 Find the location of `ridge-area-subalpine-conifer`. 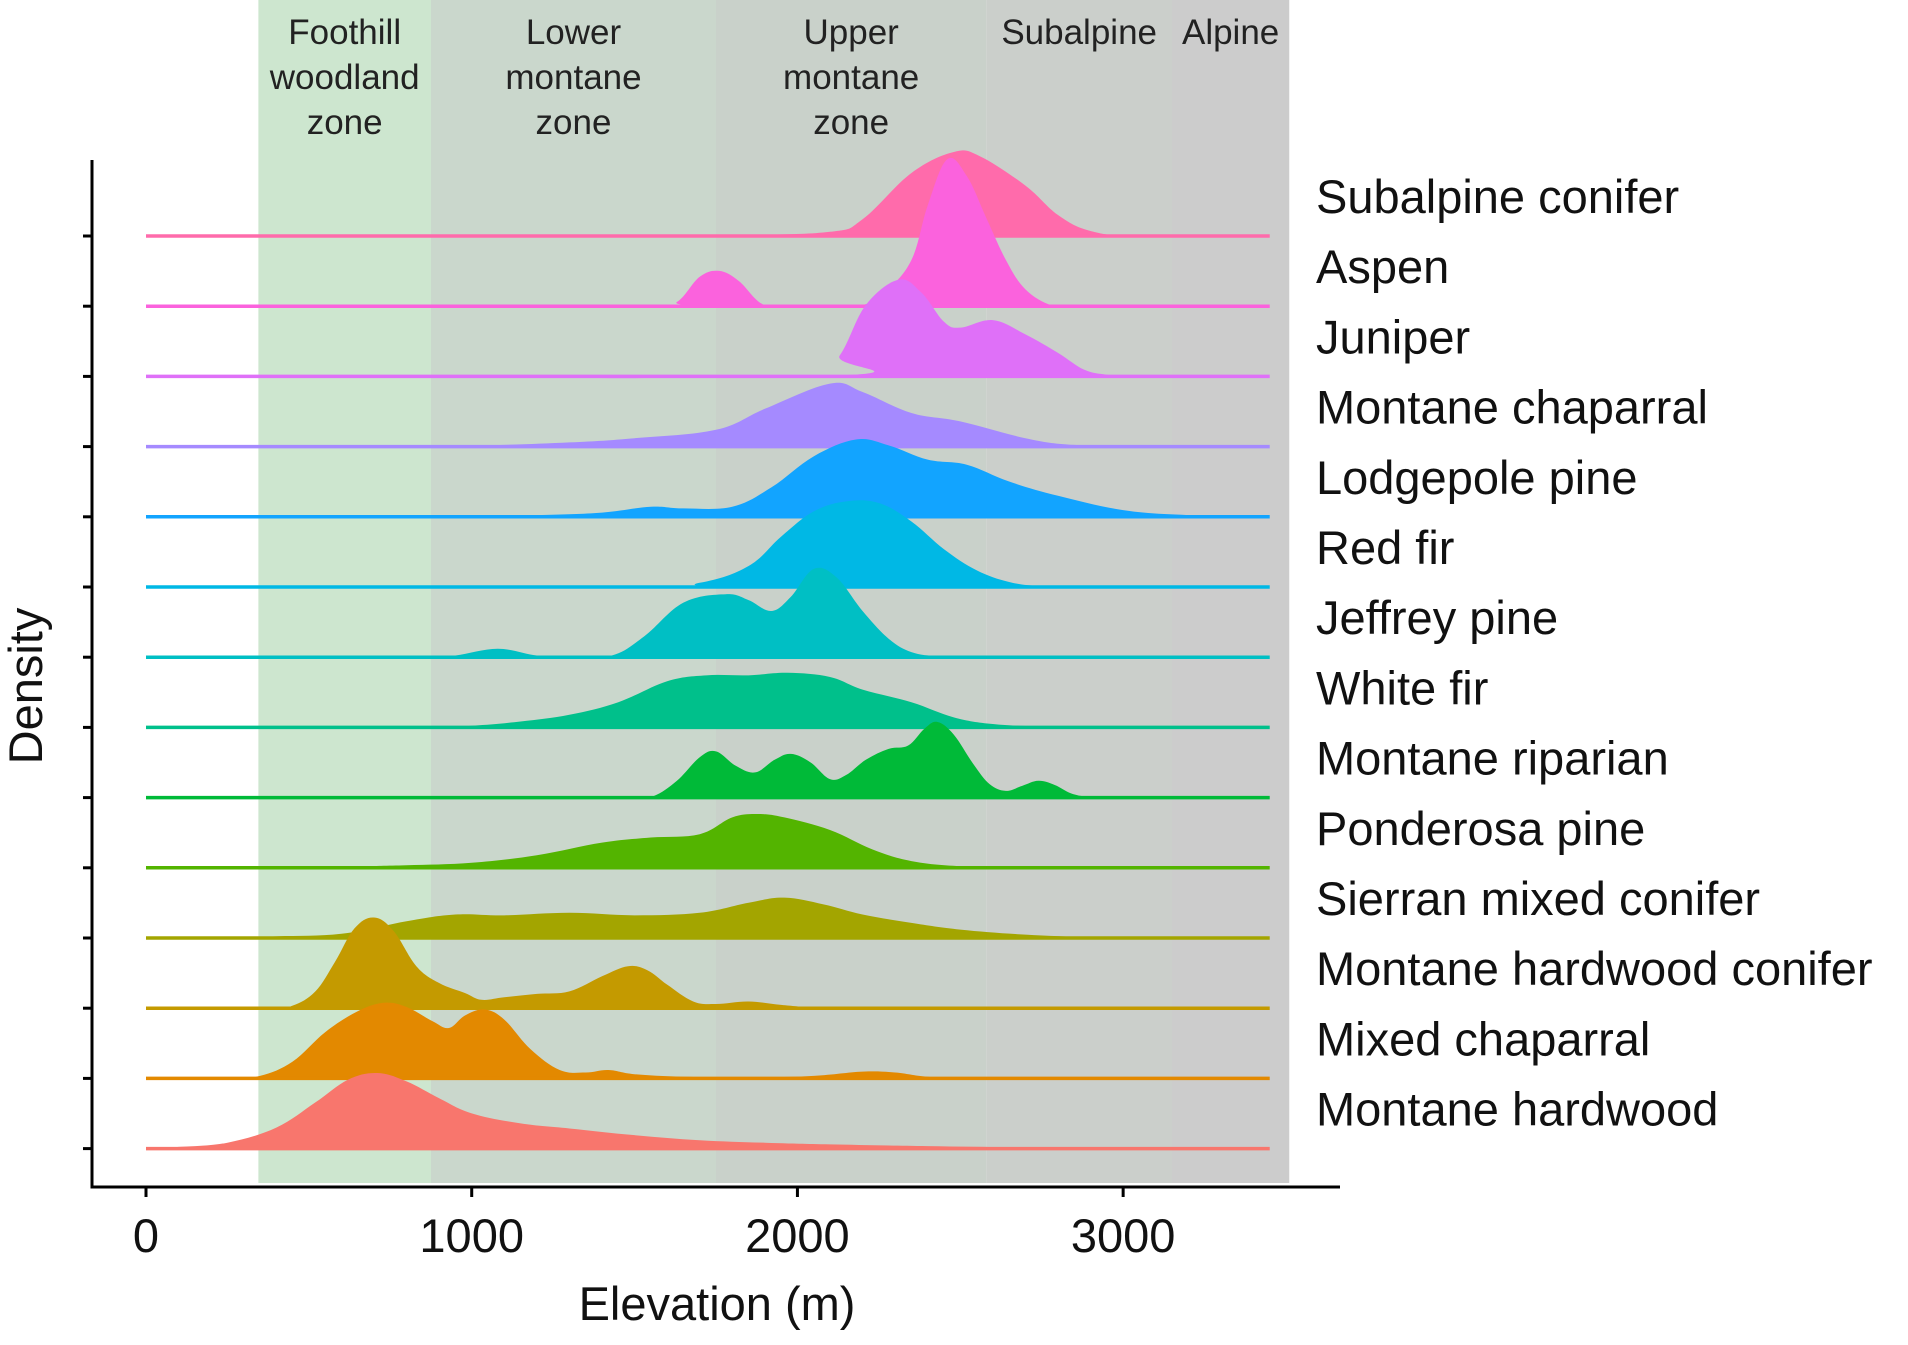

ridge-area-subalpine-conifer is located at coordinates (708, 193).